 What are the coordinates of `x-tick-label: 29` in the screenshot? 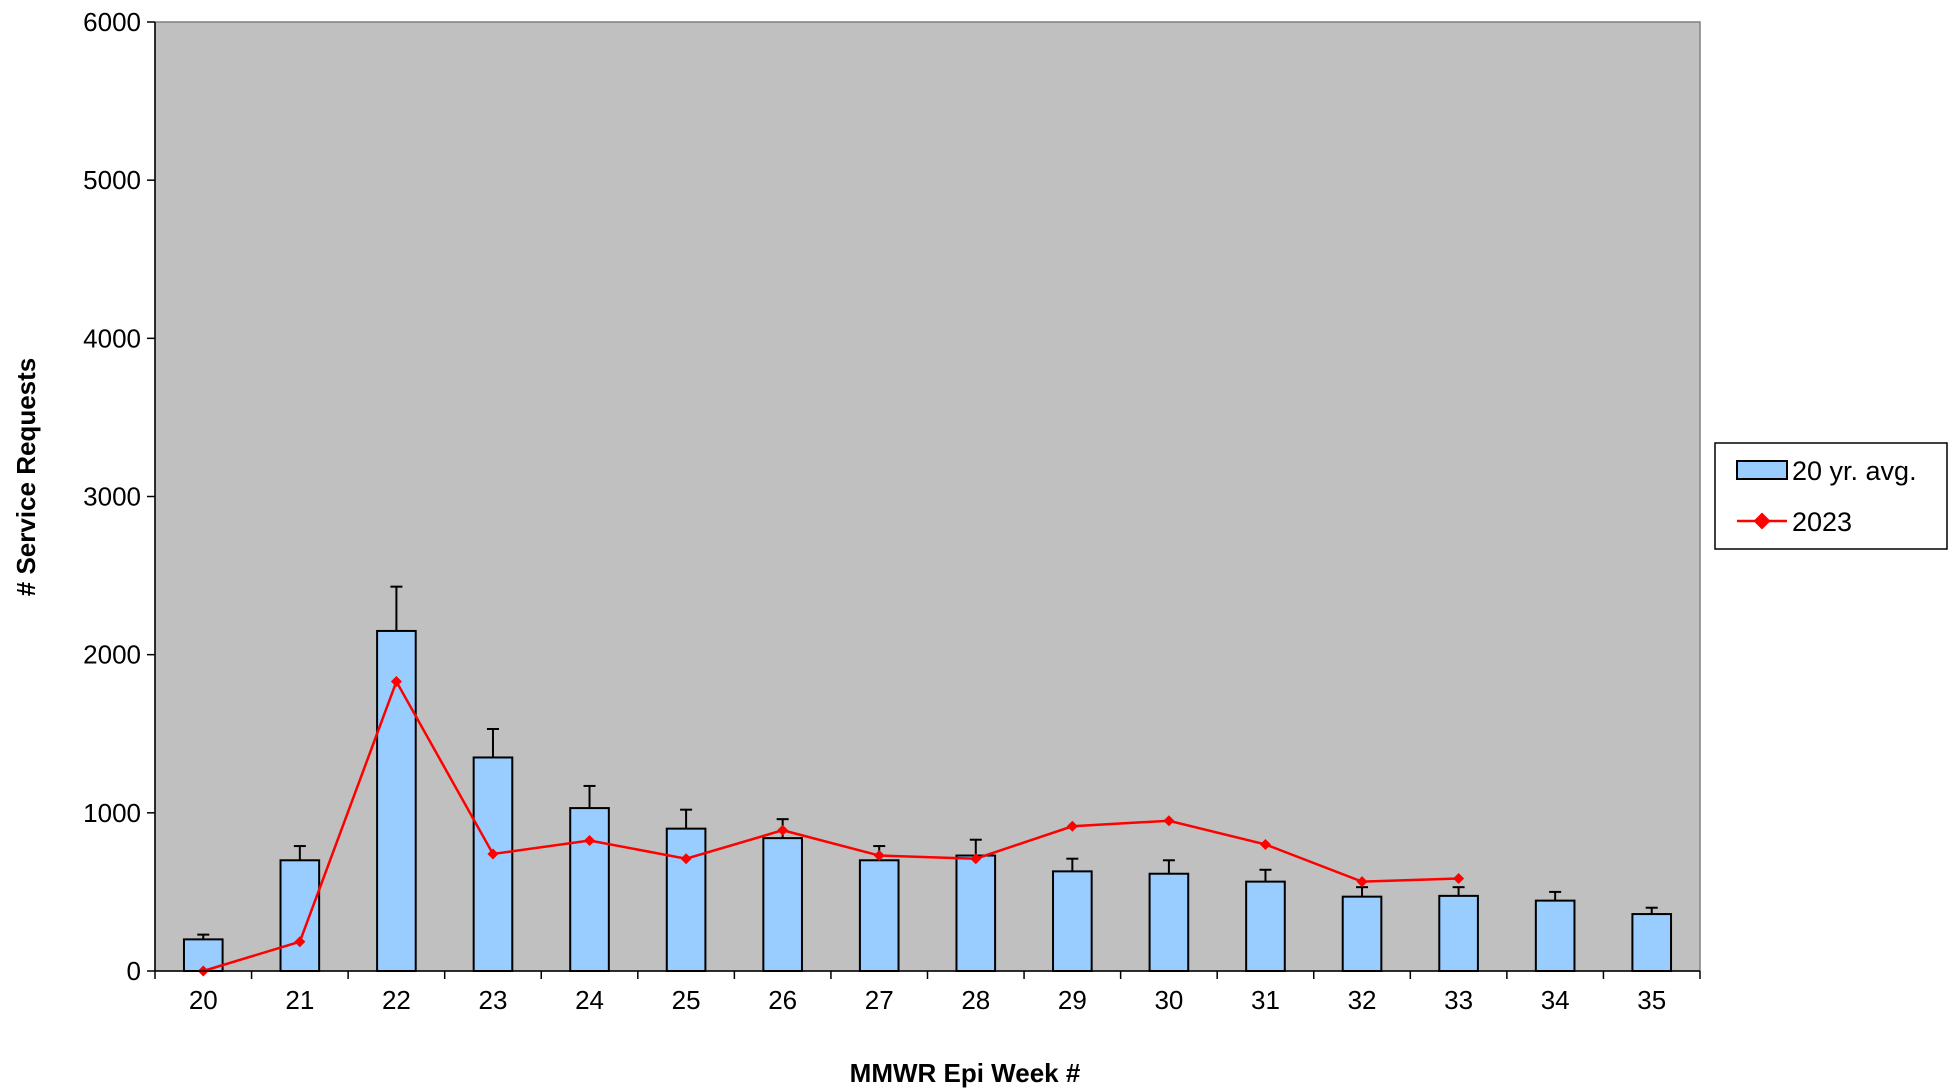 It's located at (1072, 1000).